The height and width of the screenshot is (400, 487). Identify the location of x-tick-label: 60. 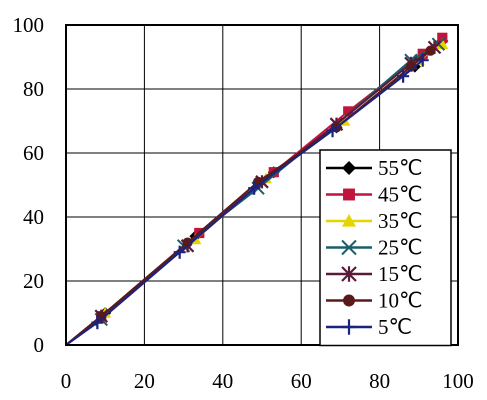
(301, 381).